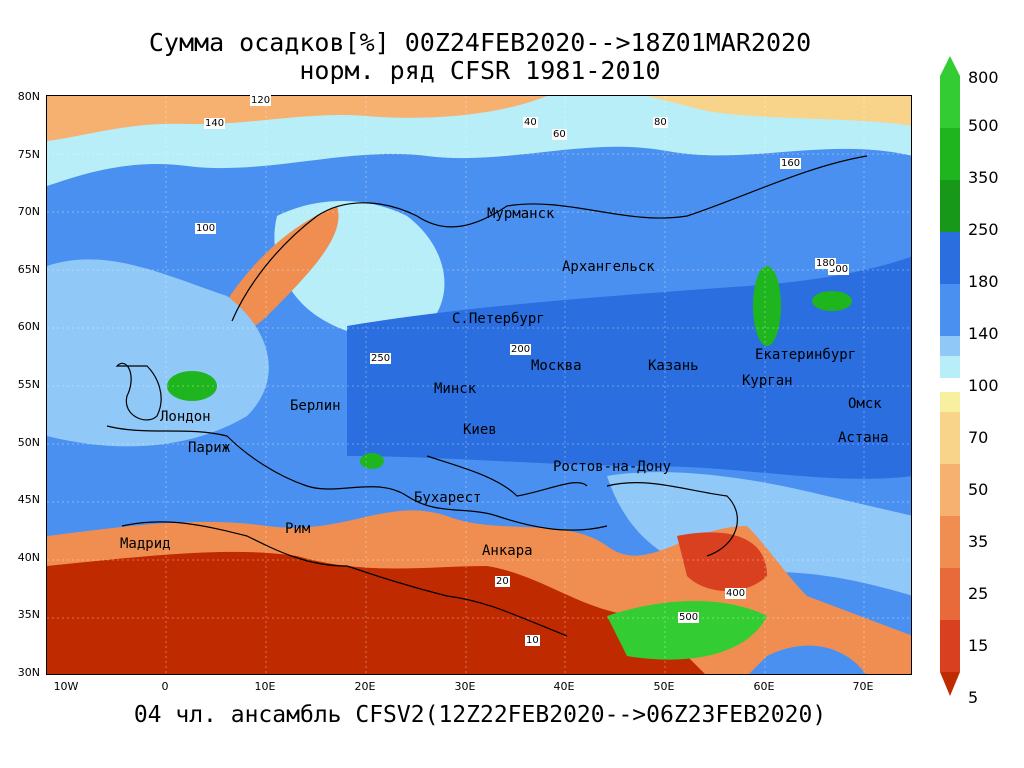 The image size is (1024, 768). What do you see at coordinates (983, 229) in the screenshot?
I see `colorbar-label: 250` at bounding box center [983, 229].